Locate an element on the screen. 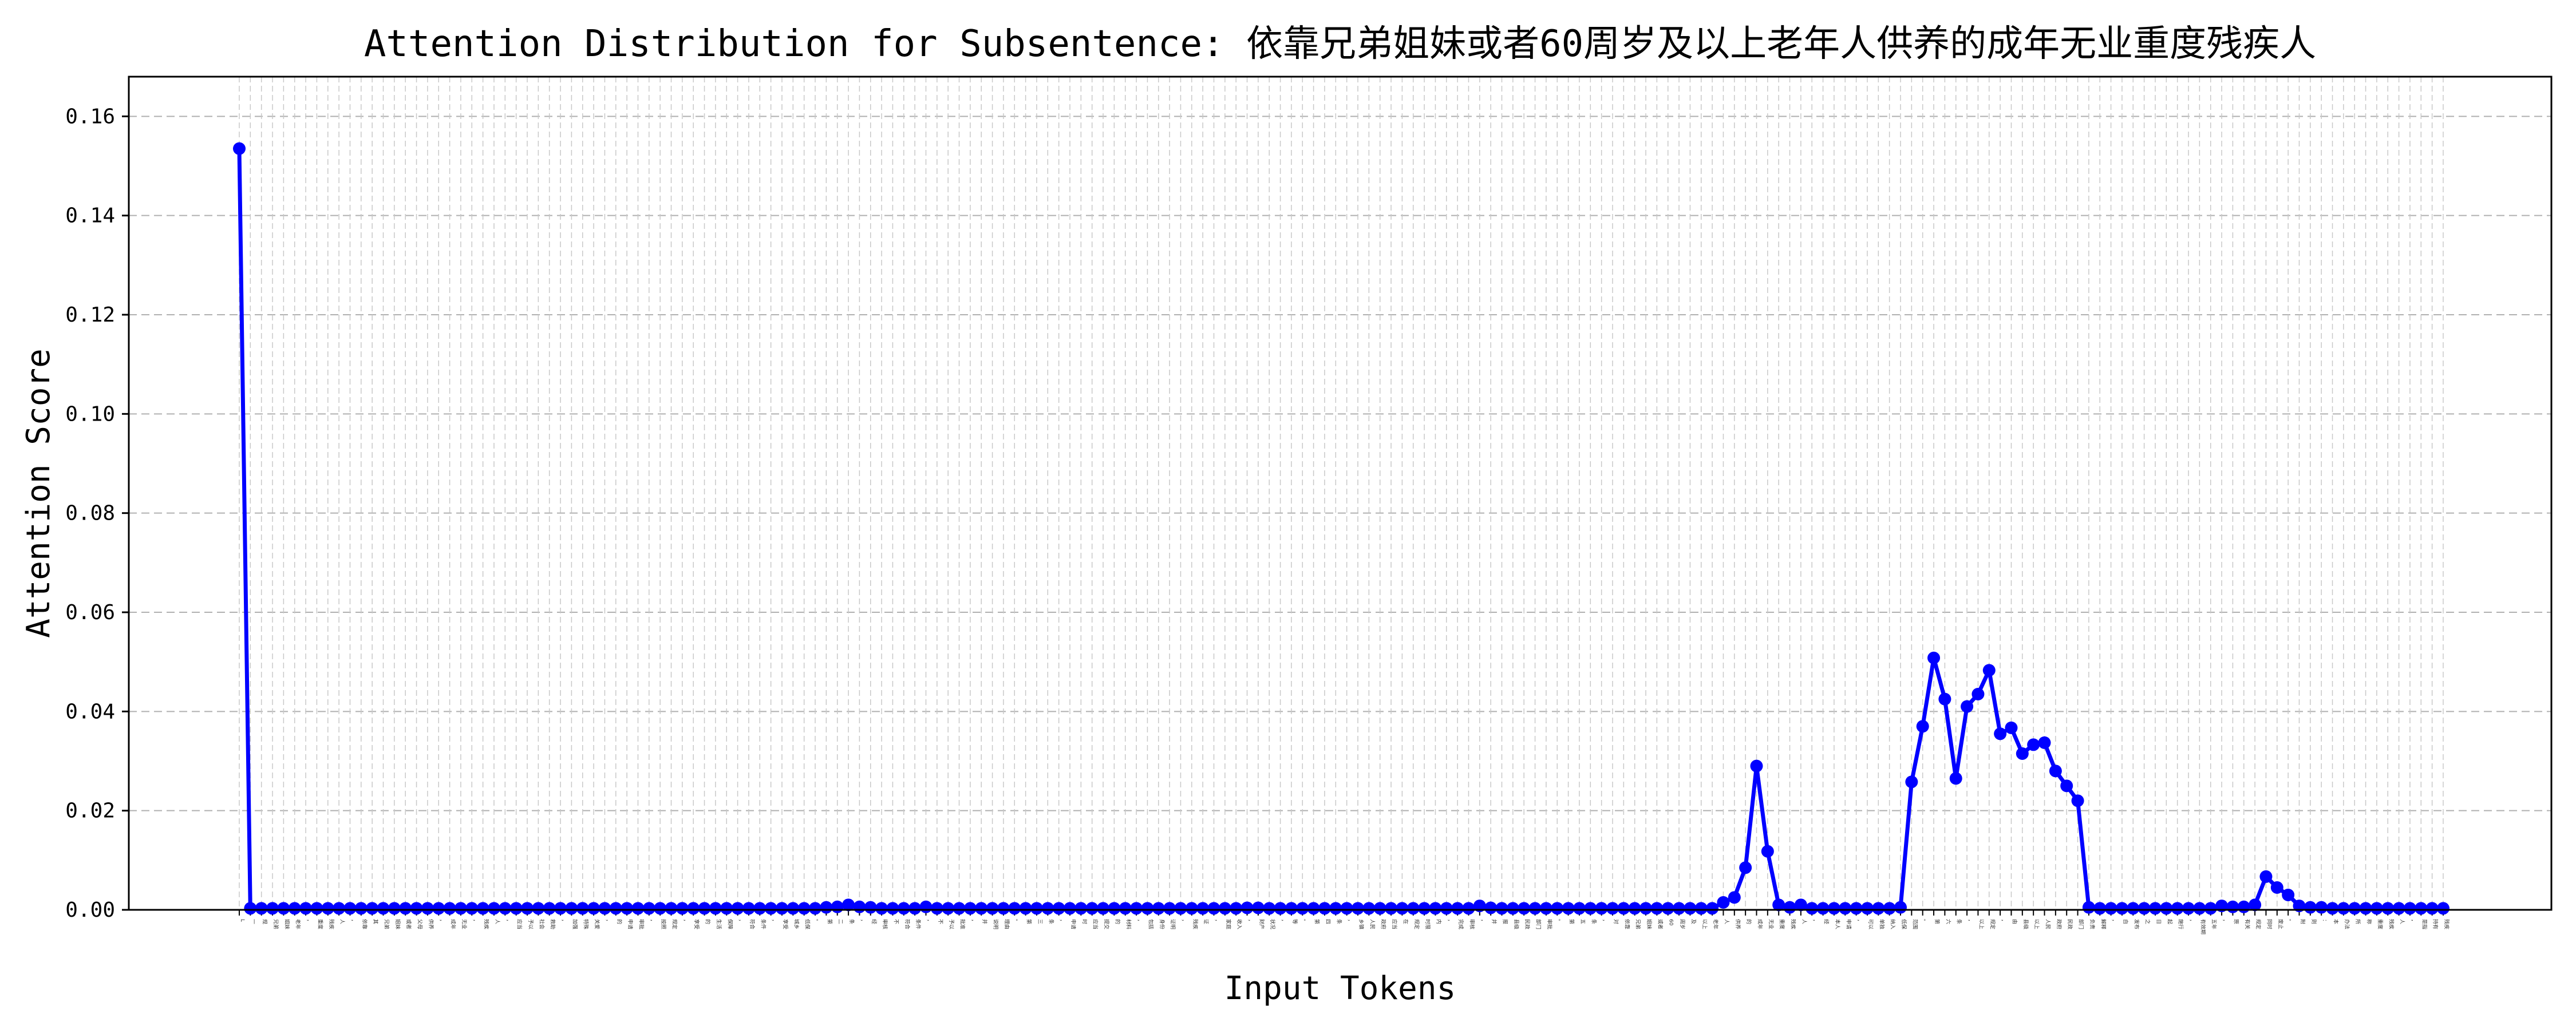  x-tick-label: 同时 is located at coordinates (2269, 924).